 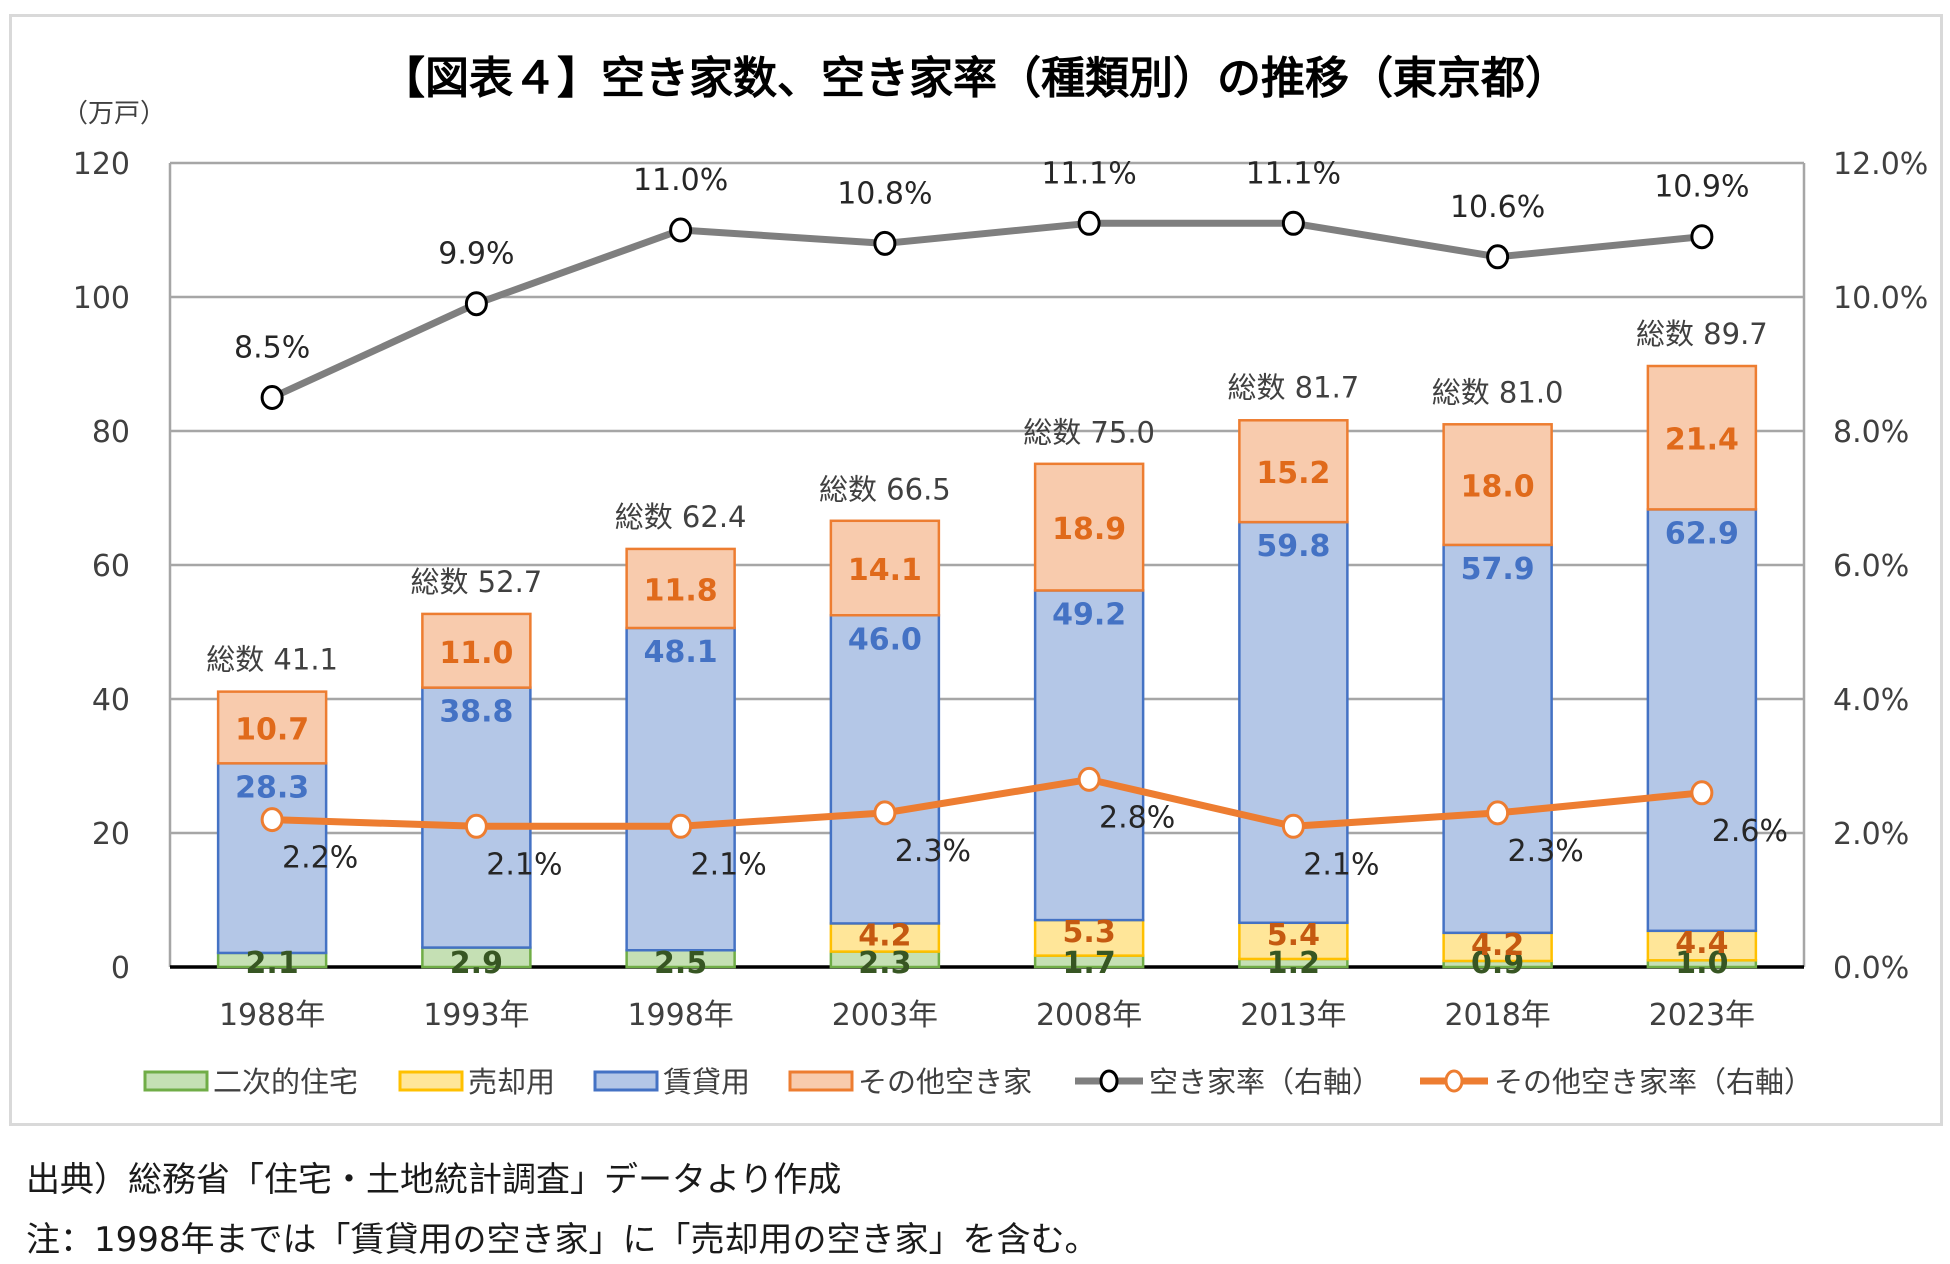 I want to click on line-value-label: 2.2%, so click(x=320, y=858).